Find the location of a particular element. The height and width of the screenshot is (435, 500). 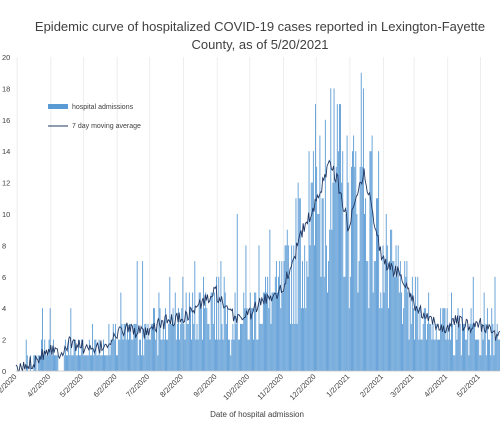

y-tick-label: 4 is located at coordinates (4, 308).